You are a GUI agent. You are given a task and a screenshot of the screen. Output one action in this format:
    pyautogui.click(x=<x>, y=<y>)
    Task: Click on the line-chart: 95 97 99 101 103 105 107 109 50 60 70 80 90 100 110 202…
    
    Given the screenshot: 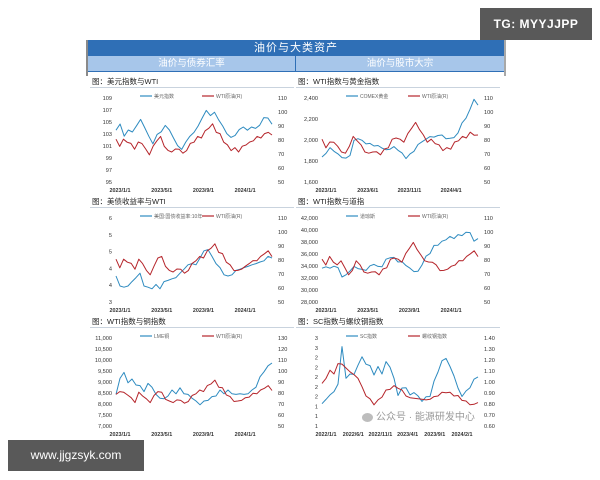 What is the action you would take?
    pyautogui.click(x=195, y=143)
    